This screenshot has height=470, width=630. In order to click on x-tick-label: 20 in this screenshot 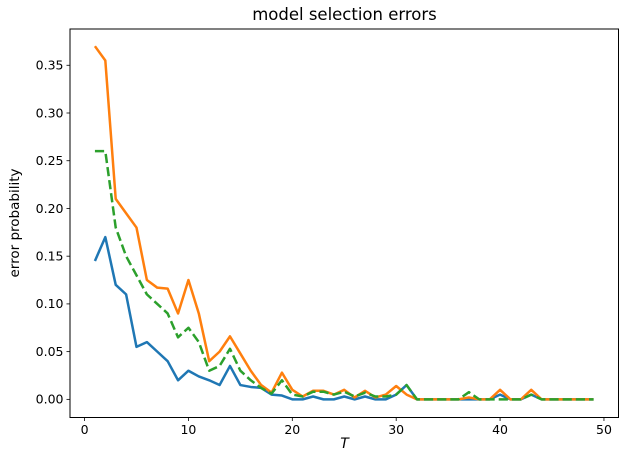, I will do `click(292, 429)`.